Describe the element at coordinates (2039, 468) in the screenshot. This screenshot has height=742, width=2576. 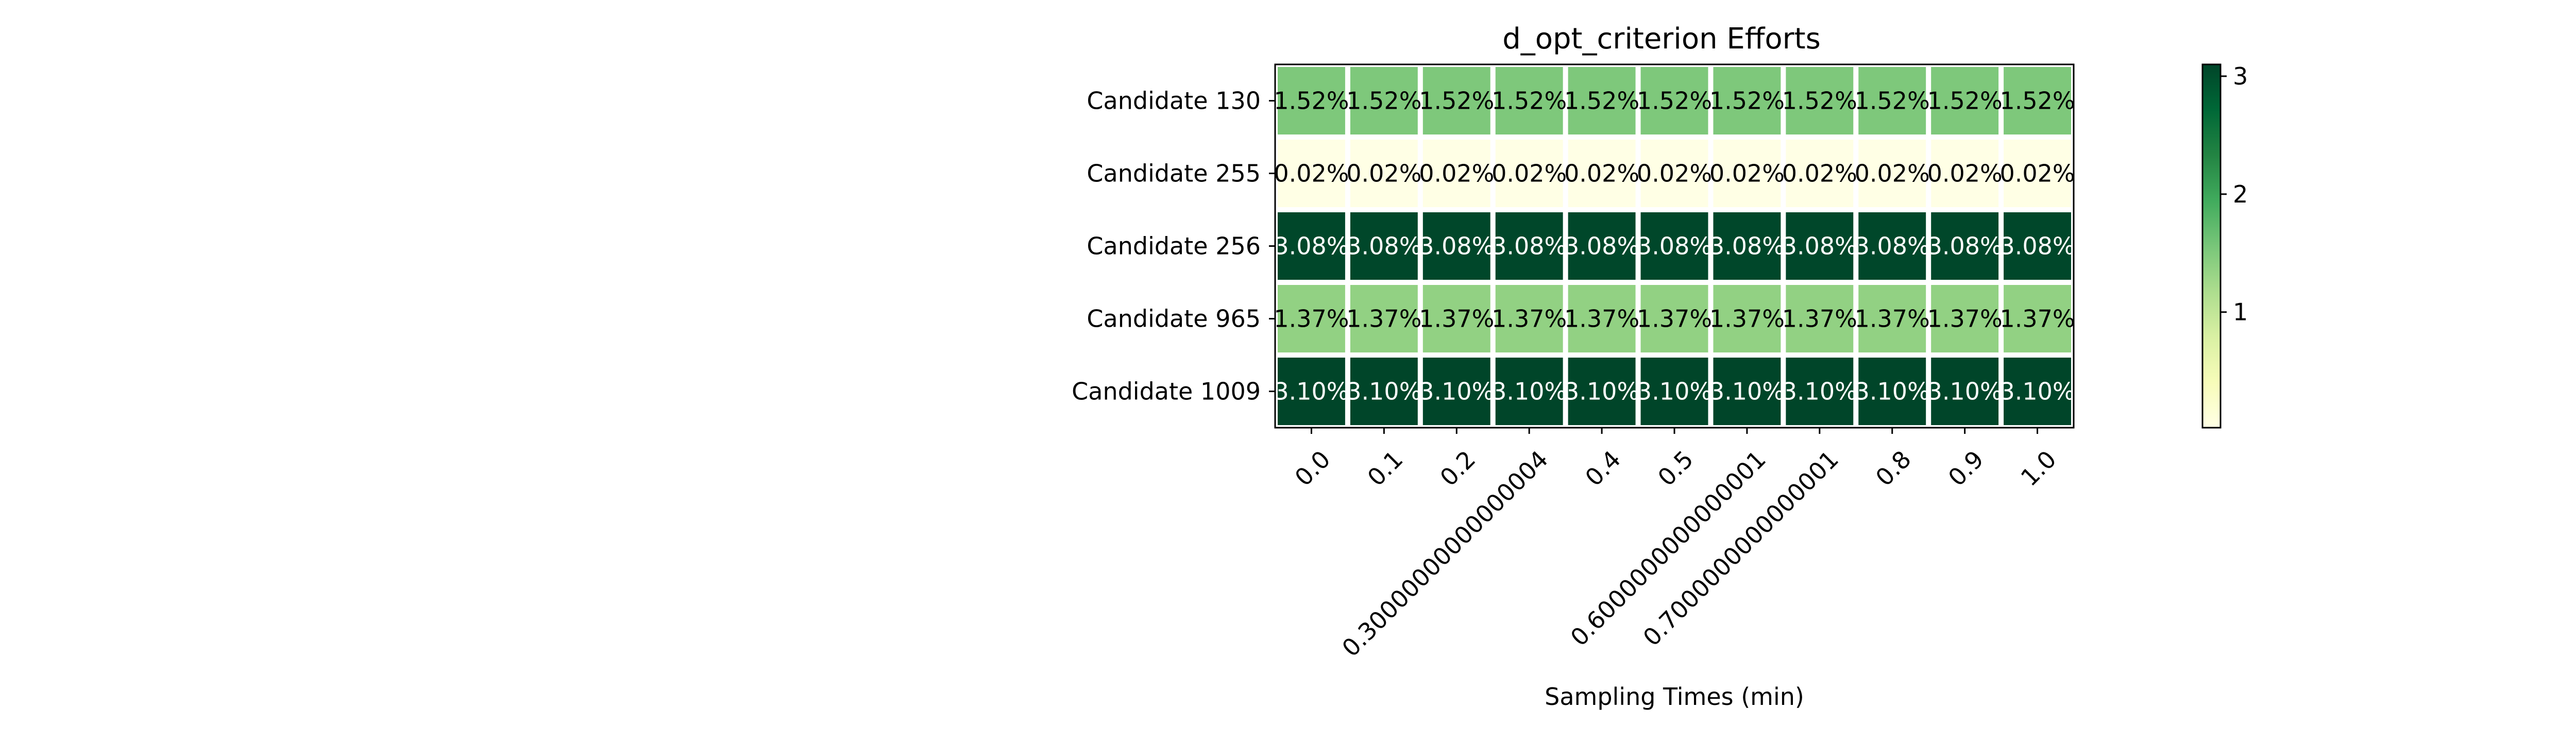
I see `x-tick-label: 1.0` at that location.